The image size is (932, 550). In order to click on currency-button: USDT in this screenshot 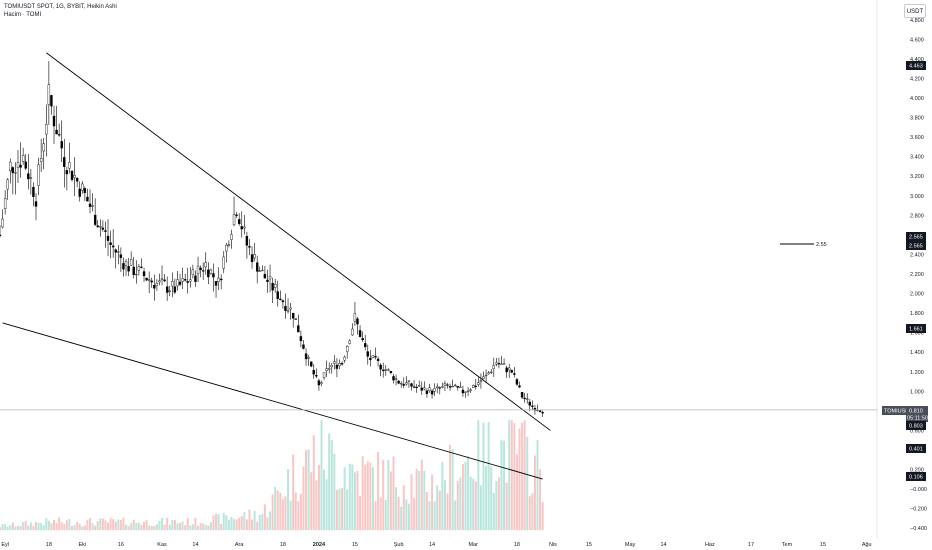, I will do `click(915, 11)`.